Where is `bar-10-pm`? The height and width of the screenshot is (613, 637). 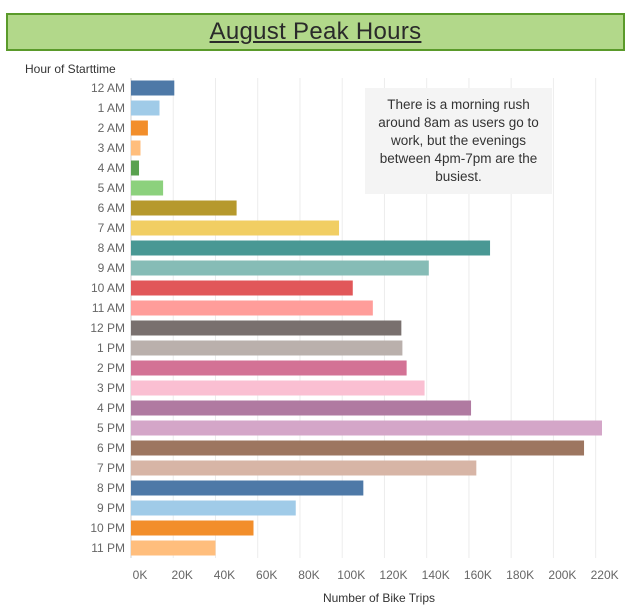
bar-10-pm is located at coordinates (192, 528).